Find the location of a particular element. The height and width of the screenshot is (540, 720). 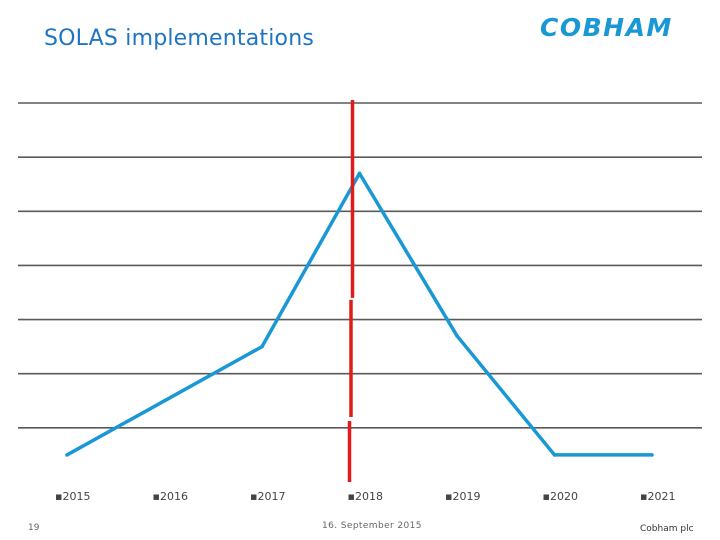

footer-company: Cobham plc is located at coordinates (667, 529).